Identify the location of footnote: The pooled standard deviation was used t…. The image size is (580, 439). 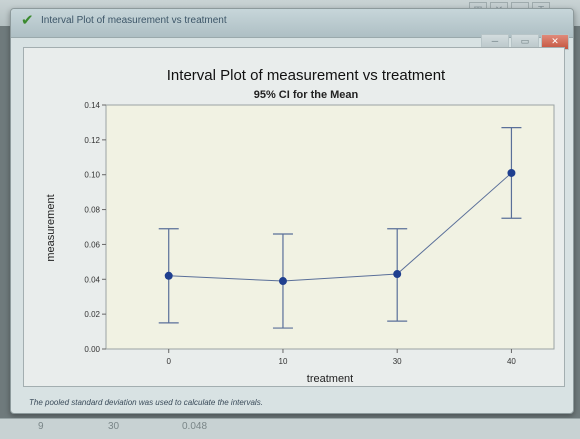
(146, 402).